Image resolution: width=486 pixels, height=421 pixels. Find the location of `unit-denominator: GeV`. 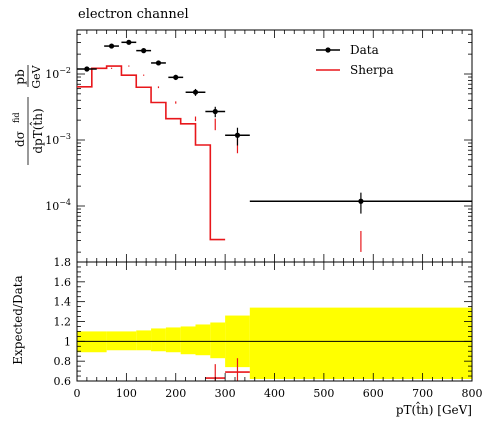

unit-denominator: GeV is located at coordinates (36, 76).